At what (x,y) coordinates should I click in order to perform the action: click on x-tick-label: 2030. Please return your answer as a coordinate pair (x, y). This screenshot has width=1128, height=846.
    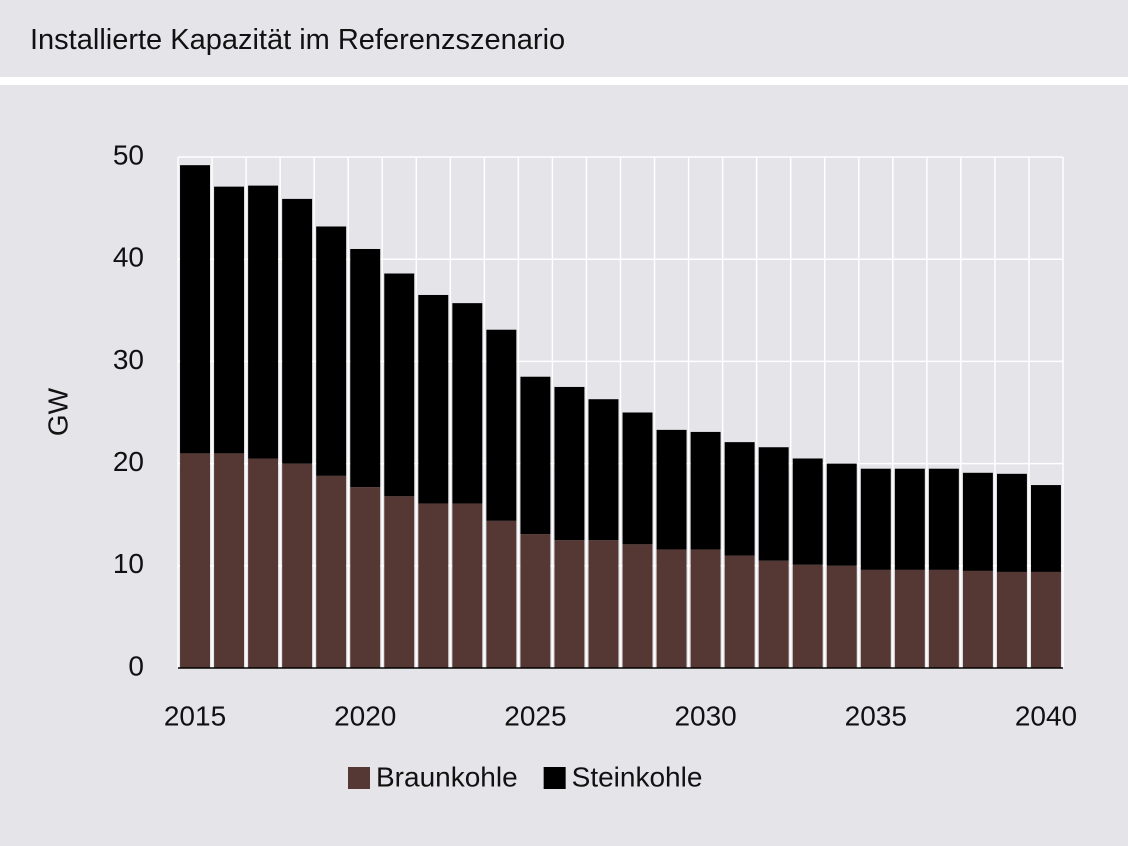
    Looking at the image, I should click on (705, 715).